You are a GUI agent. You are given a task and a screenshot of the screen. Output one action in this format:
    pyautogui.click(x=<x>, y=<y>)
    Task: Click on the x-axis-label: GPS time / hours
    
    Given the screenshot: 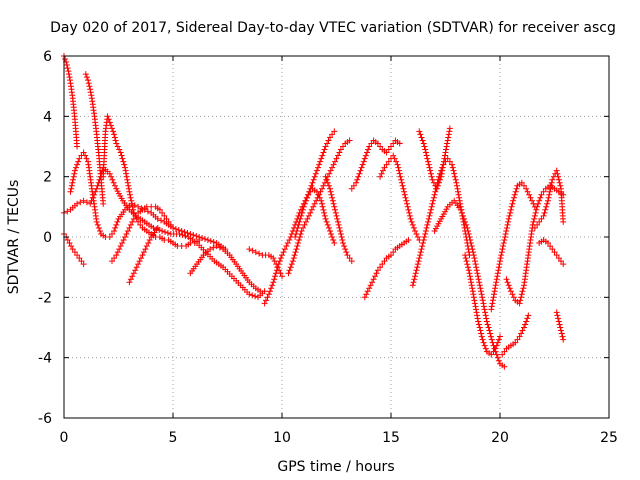 What is the action you would take?
    pyautogui.click(x=335, y=467)
    